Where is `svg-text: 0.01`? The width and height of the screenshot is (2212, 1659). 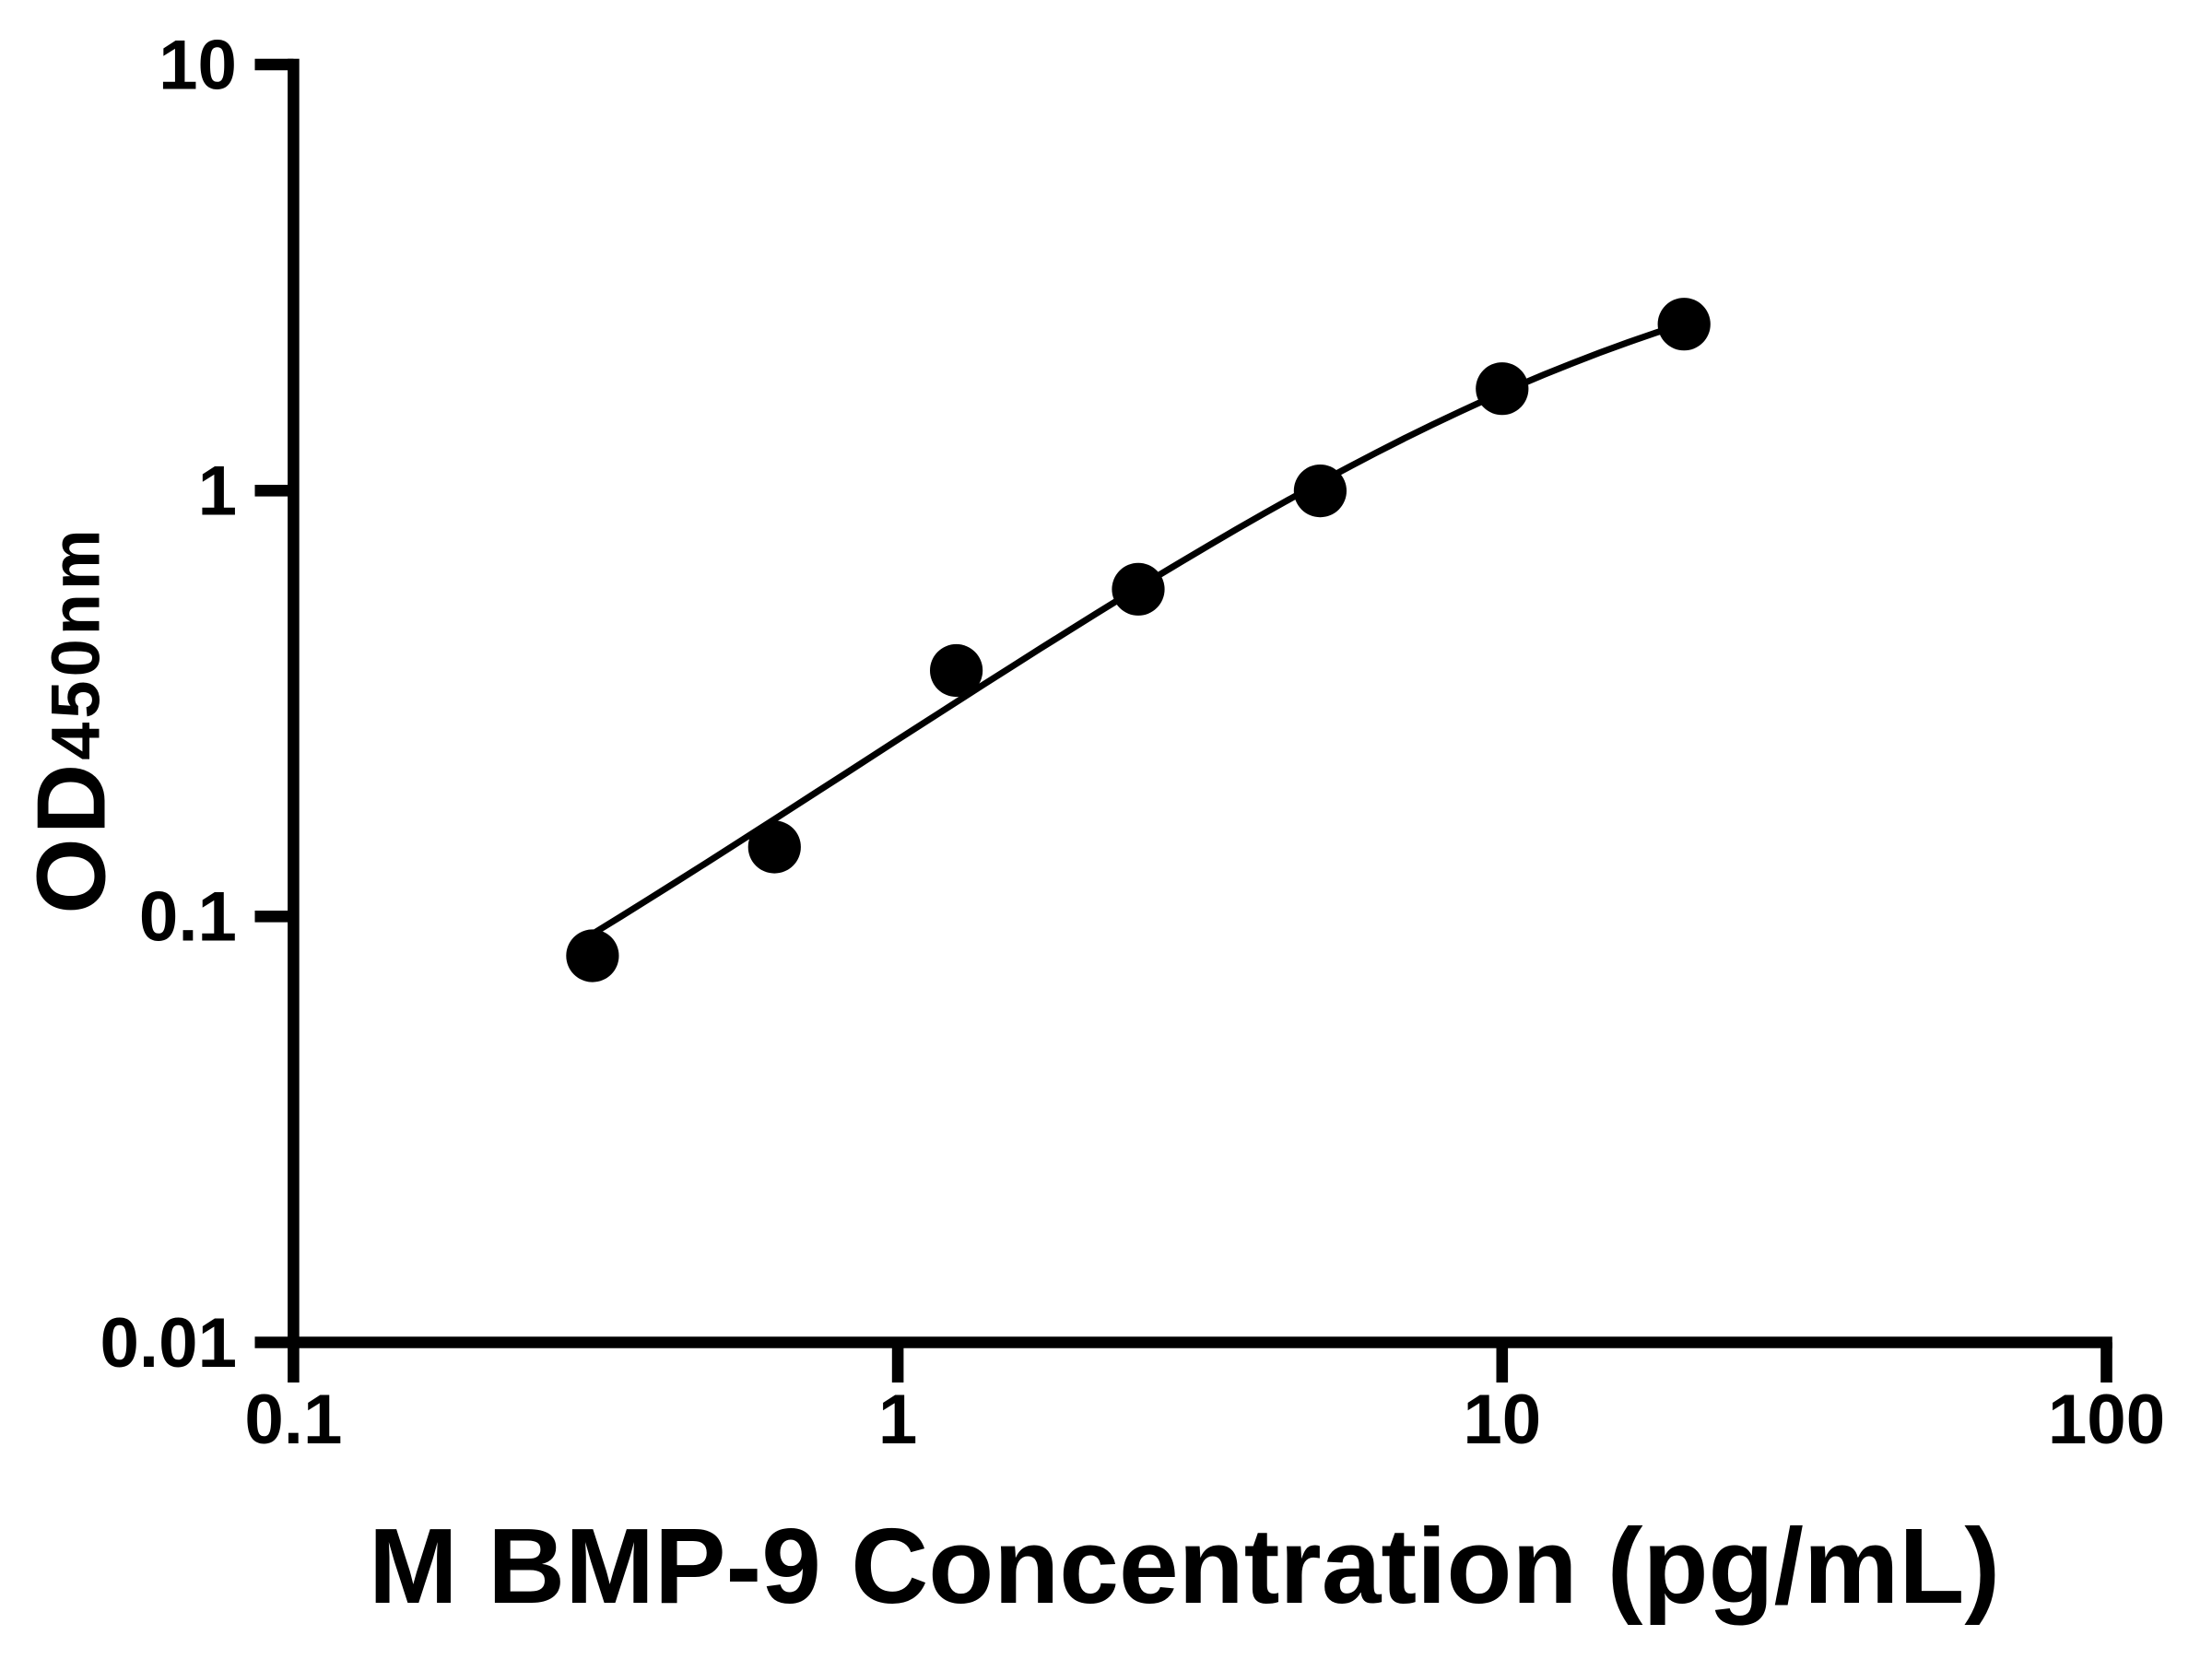 svg-text: 0.01 is located at coordinates (169, 1343).